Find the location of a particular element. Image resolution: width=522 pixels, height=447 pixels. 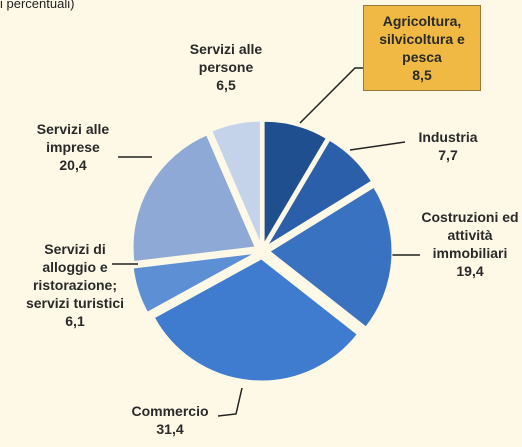

value-label: 20,4 is located at coordinates (73, 165).